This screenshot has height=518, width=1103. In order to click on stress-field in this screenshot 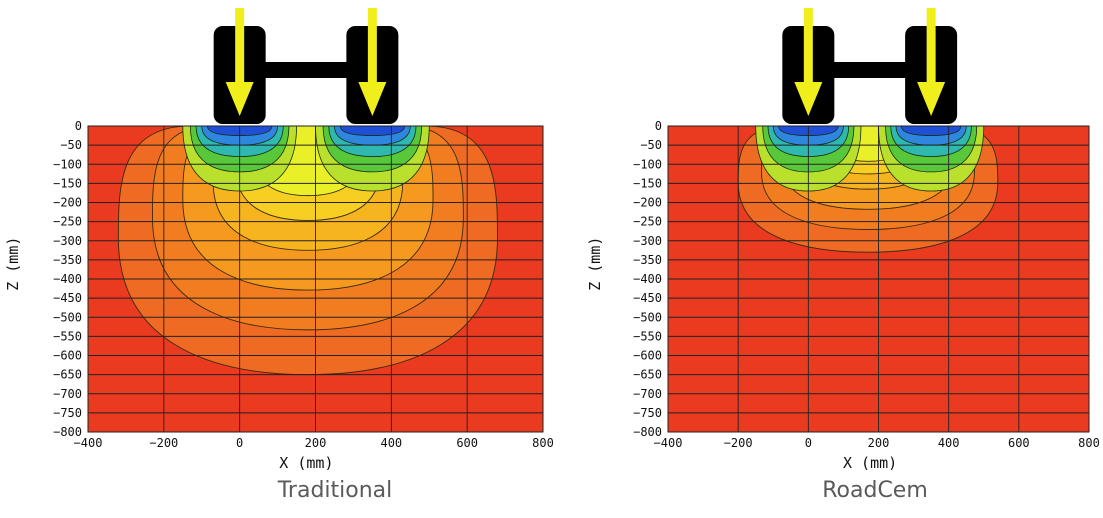, I will do `click(868, 189)`.